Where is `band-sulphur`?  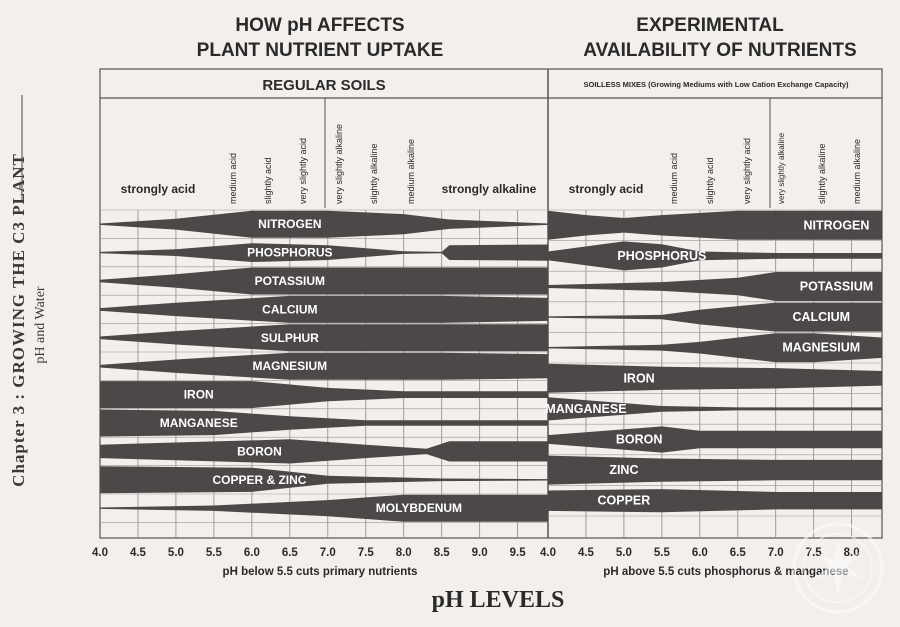 band-sulphur is located at coordinates (324, 338).